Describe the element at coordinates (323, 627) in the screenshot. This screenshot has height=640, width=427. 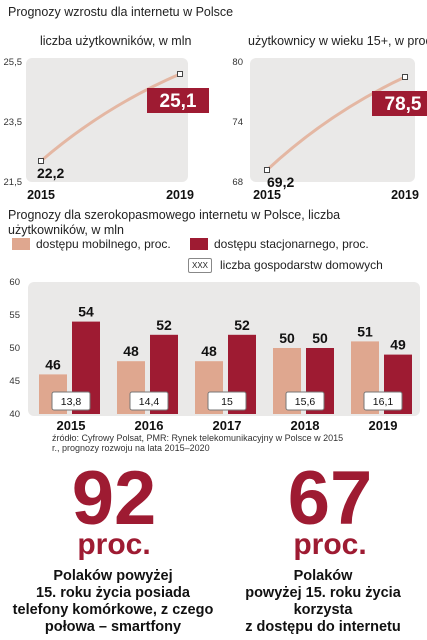
I see `stat-2-line: z dostępu do internetu` at that location.